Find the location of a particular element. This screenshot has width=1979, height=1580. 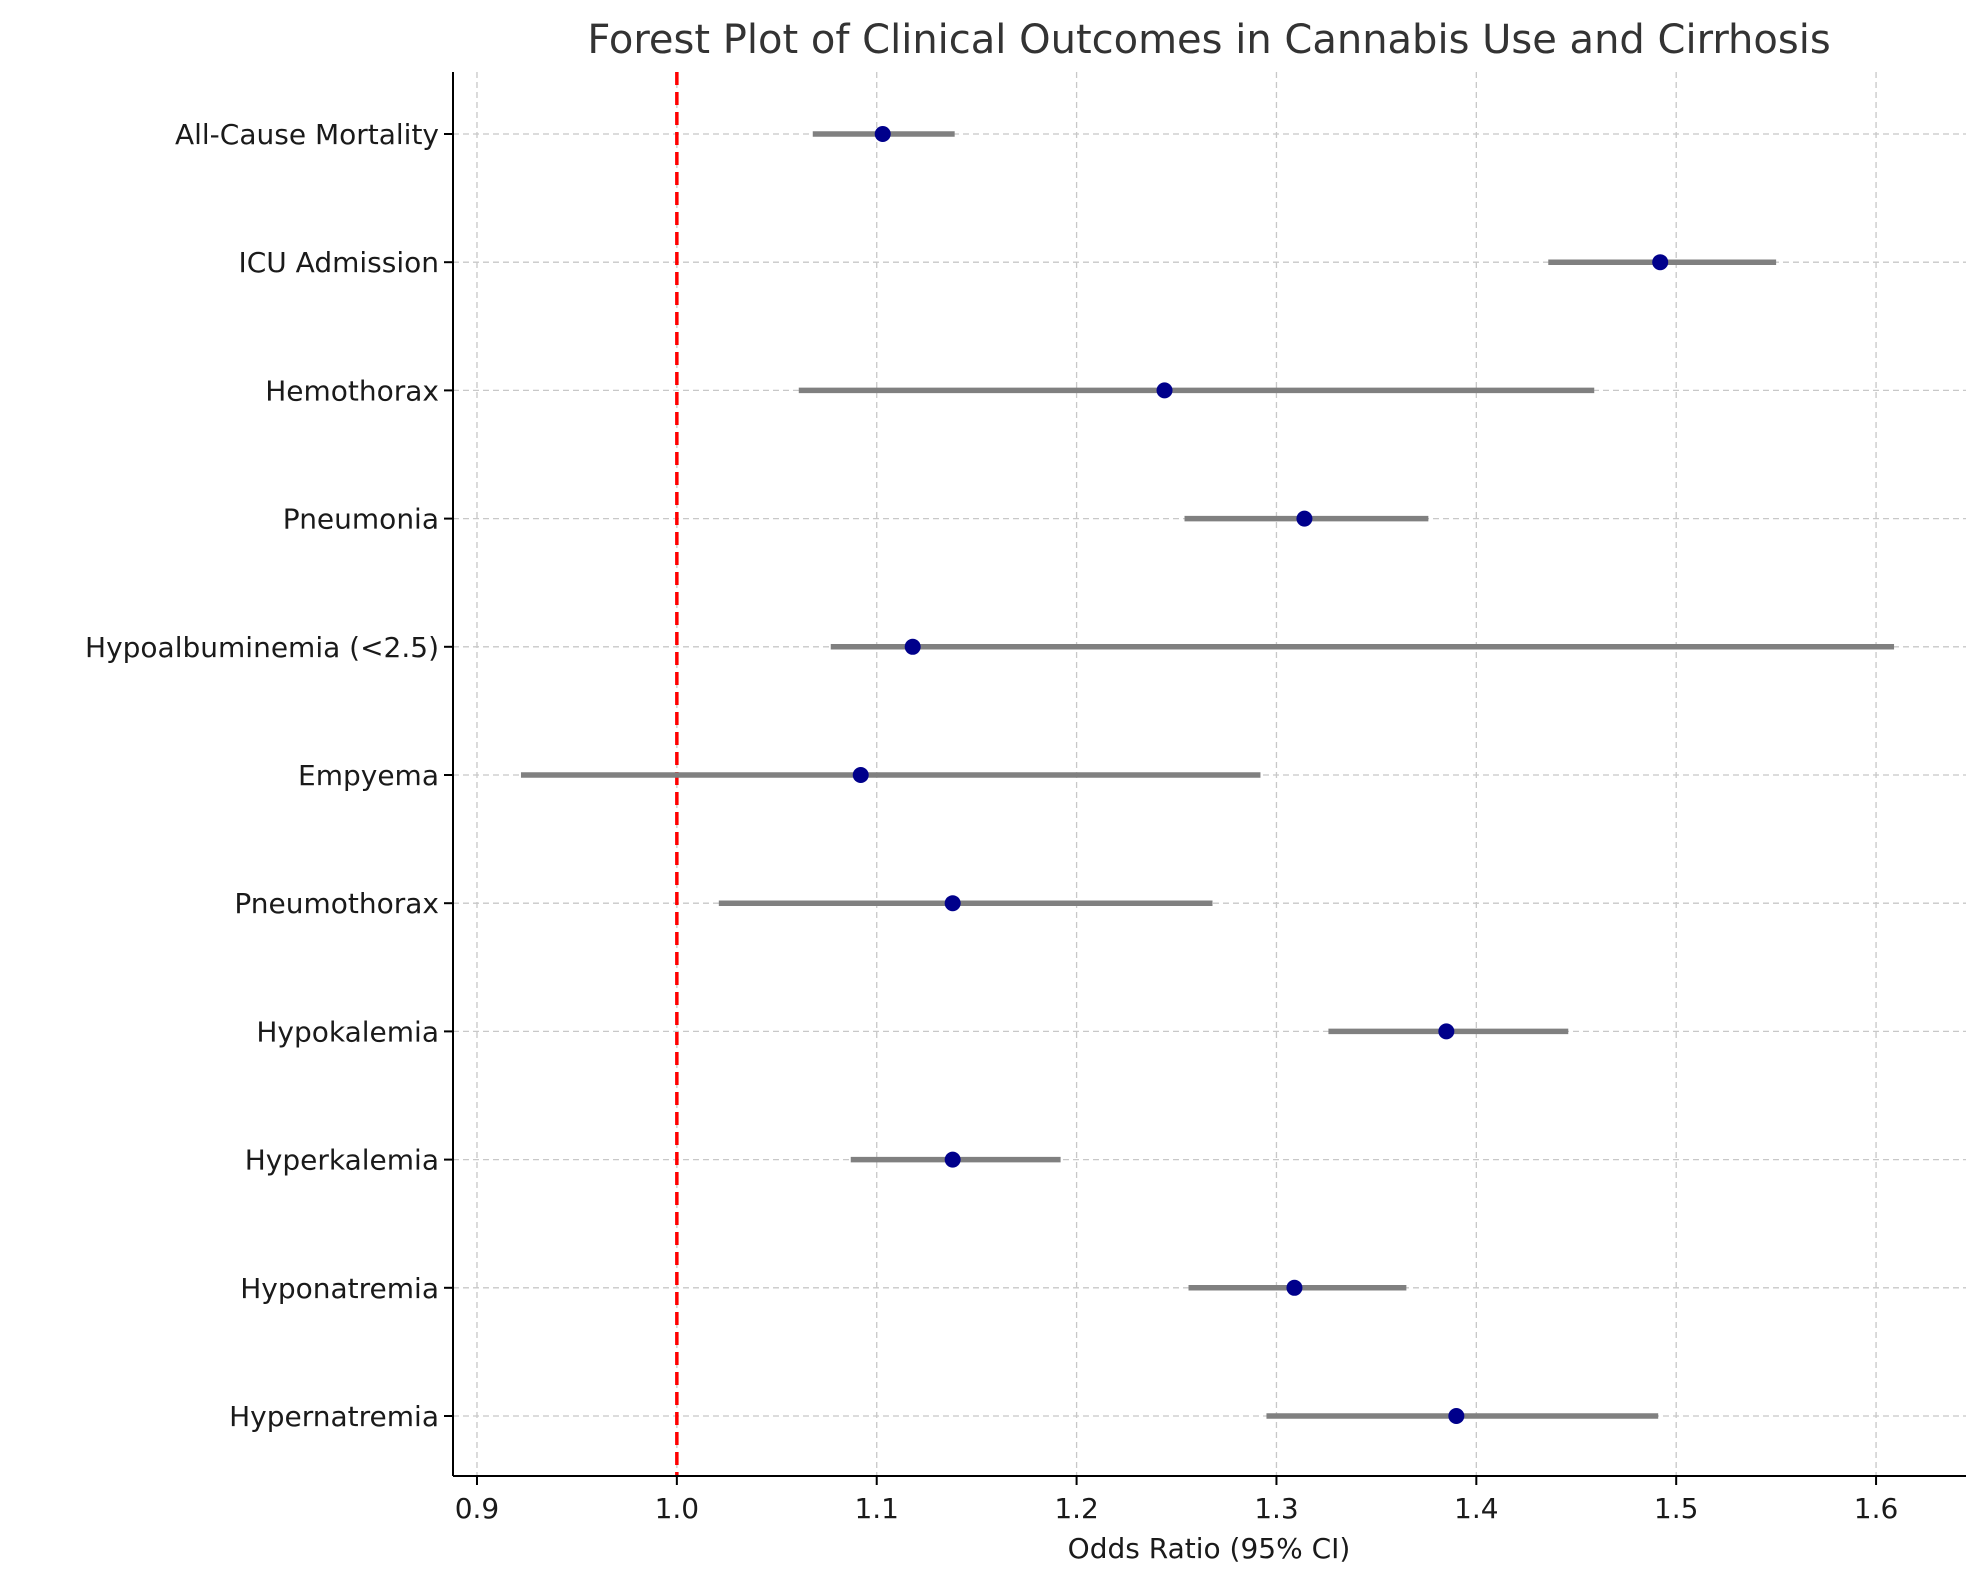

x-axis-label: Odds Ratio (95% CI) is located at coordinates (1209, 1548).